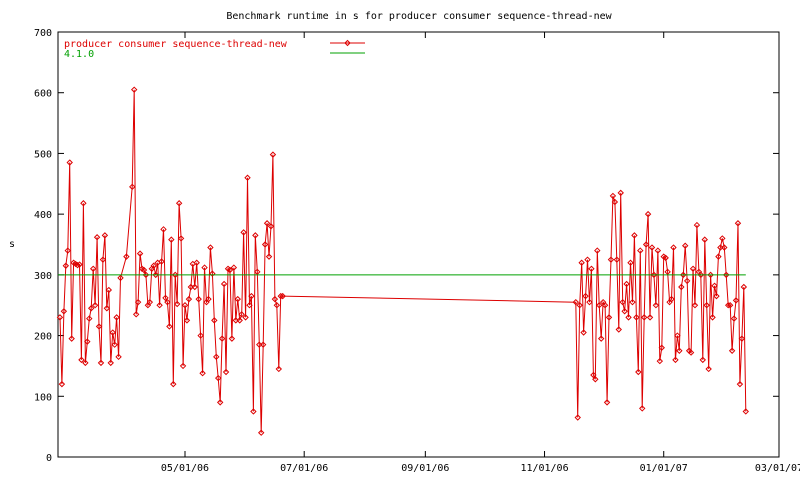 This screenshot has width=800, height=480. What do you see at coordinates (49, 458) in the screenshot?
I see `y-tick-label: 0` at bounding box center [49, 458].